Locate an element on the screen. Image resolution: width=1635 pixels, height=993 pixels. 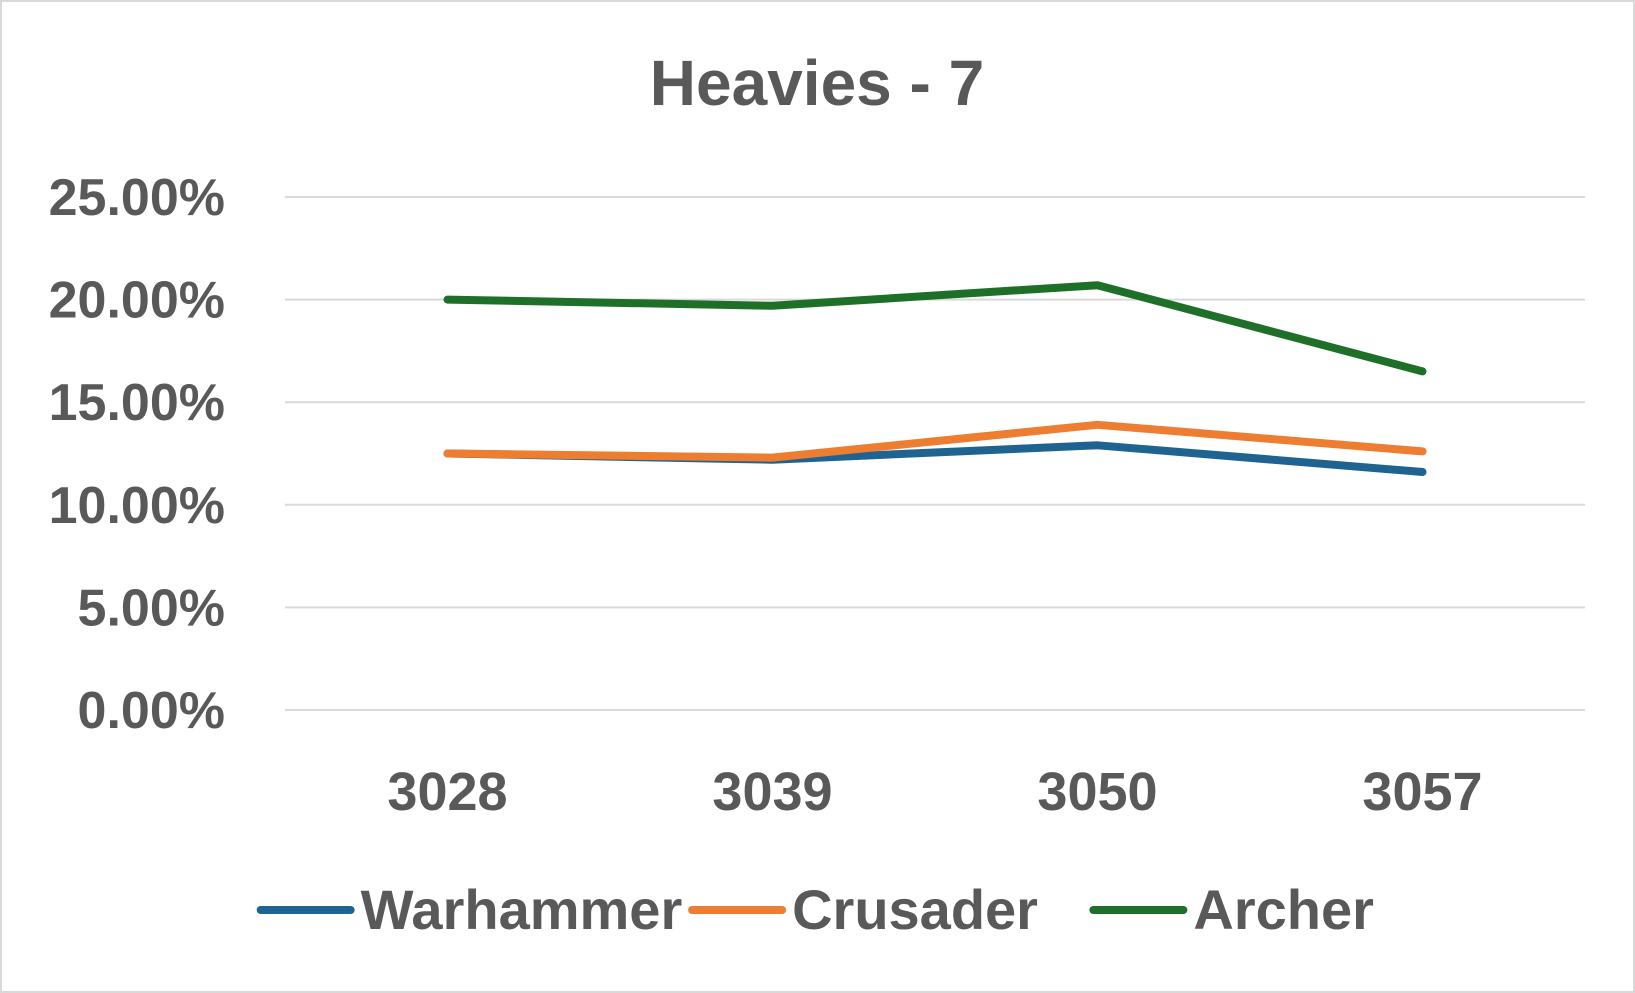
series-lines is located at coordinates (935, 378).